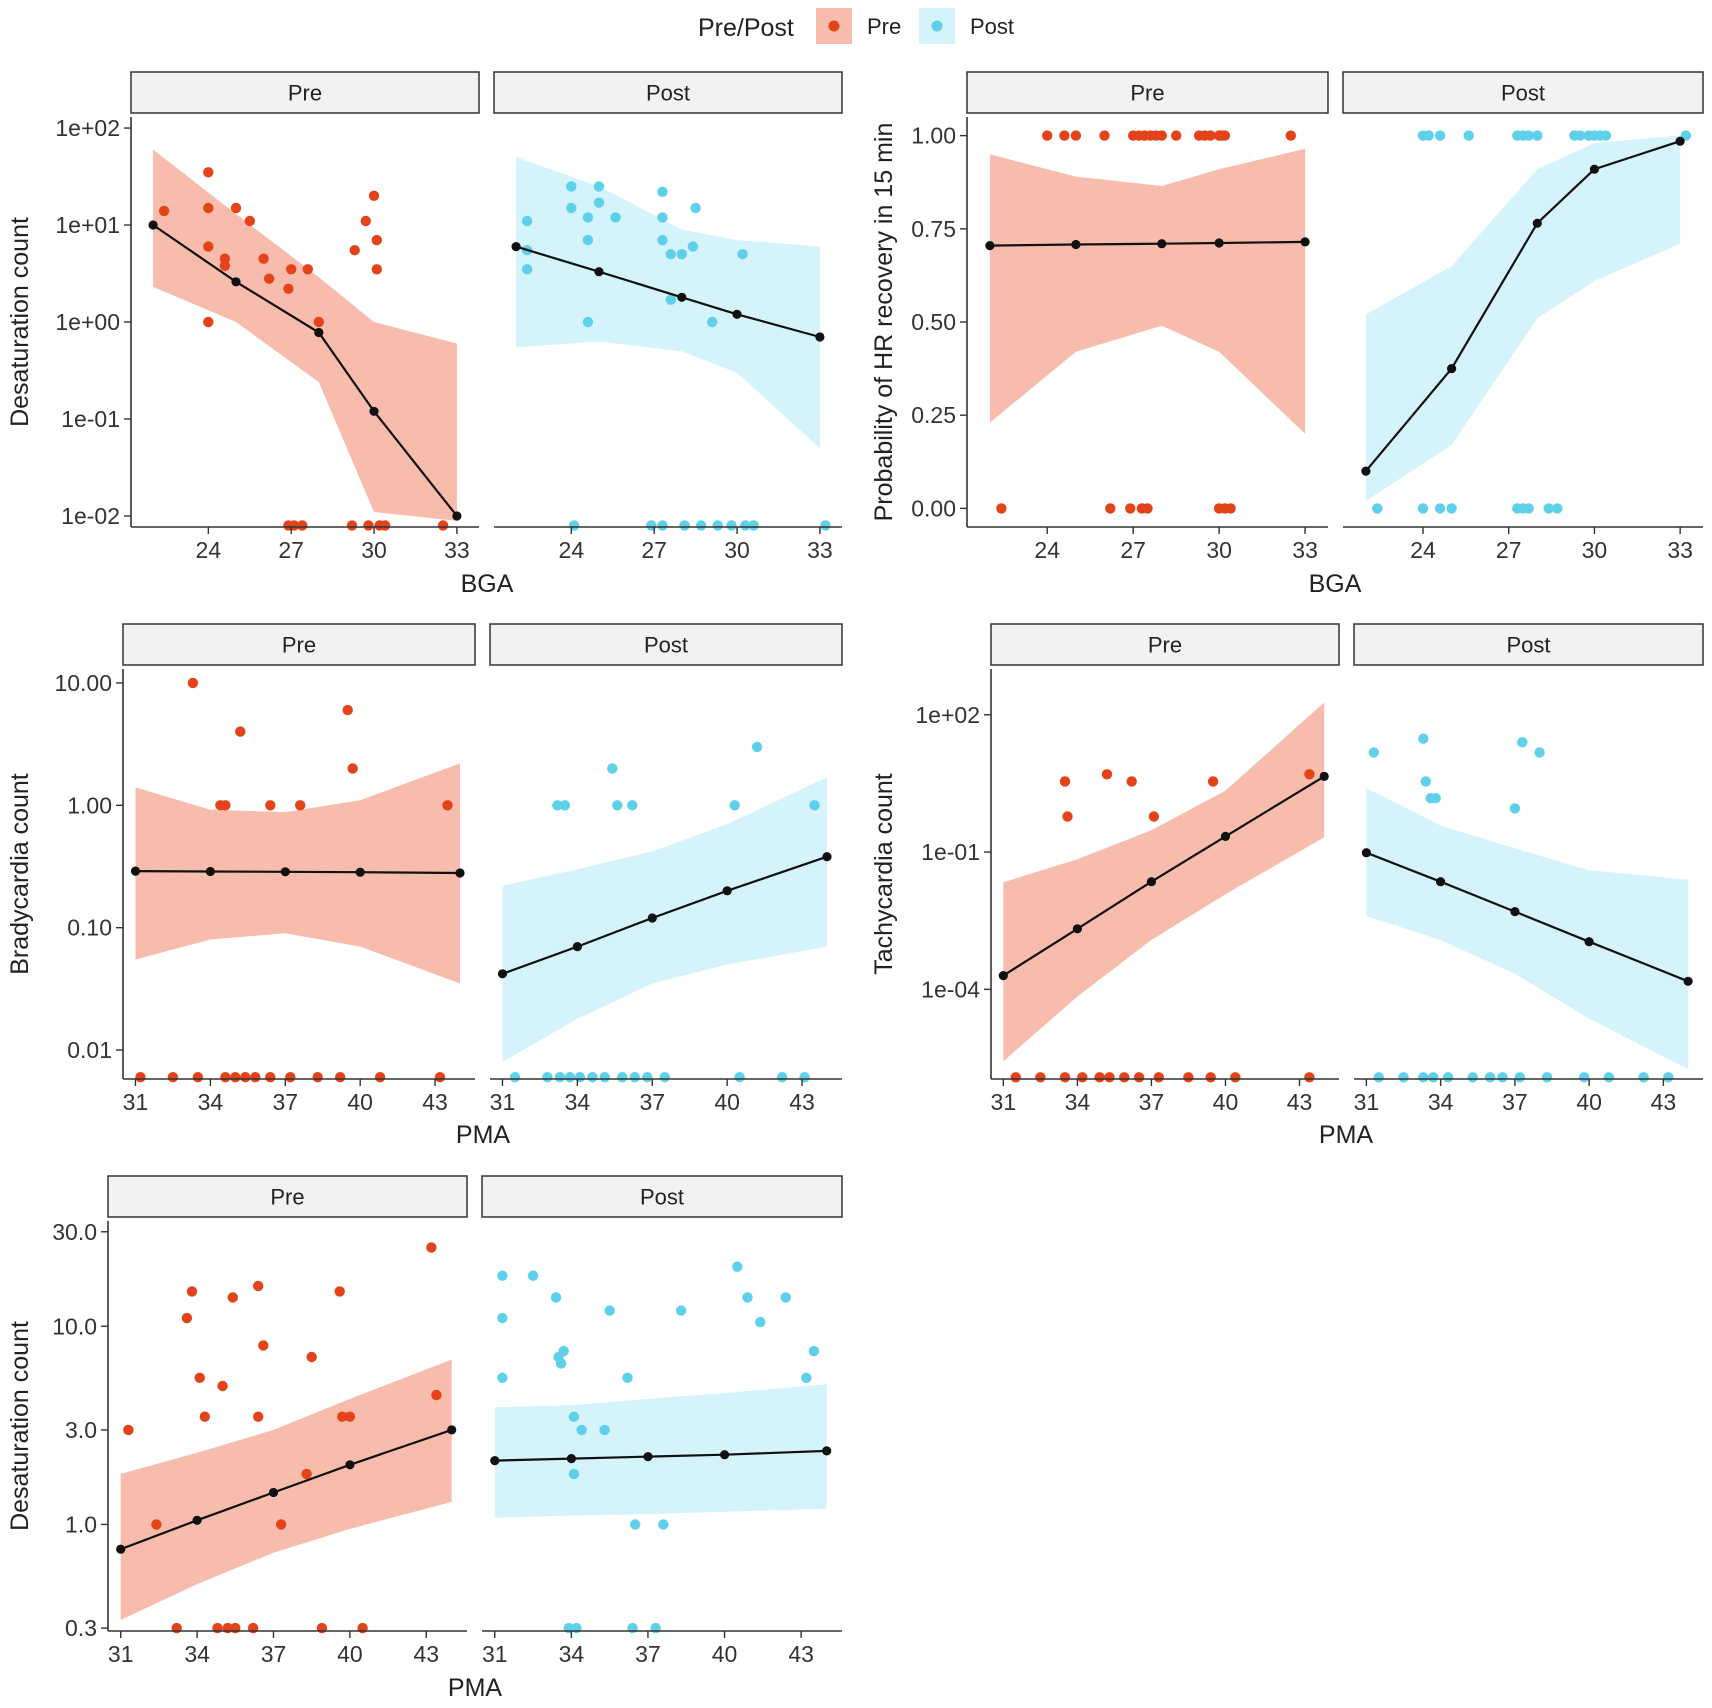  I want to click on y-tick-label: 1e-01, so click(950, 852).